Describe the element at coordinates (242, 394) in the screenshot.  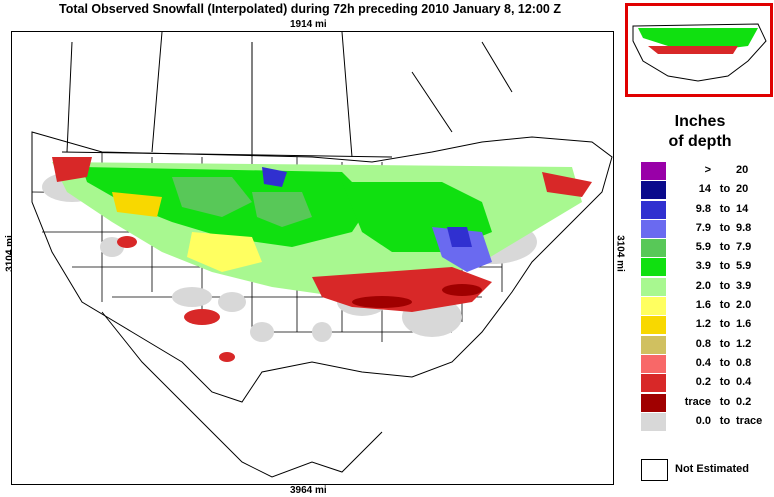
I see `mexico-outline` at that location.